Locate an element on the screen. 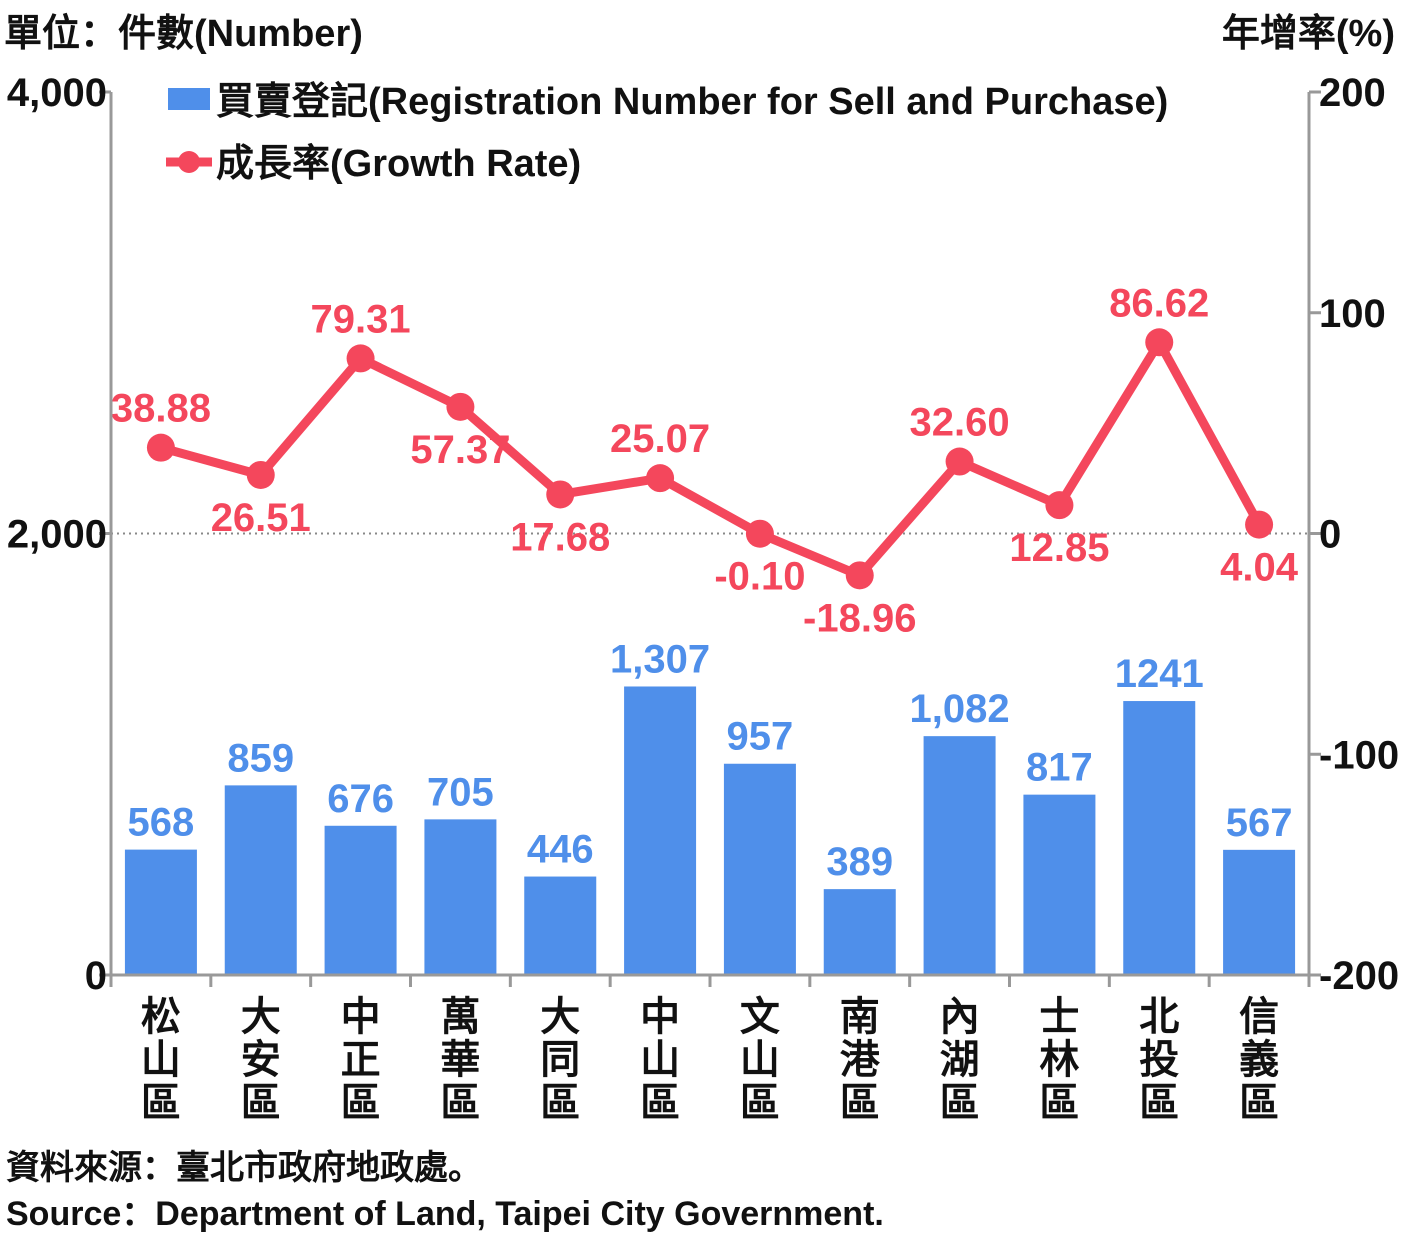 Image resolution: width=1401 pixels, height=1235 pixels. category-label-2: 中正區 is located at coordinates (361, 1060).